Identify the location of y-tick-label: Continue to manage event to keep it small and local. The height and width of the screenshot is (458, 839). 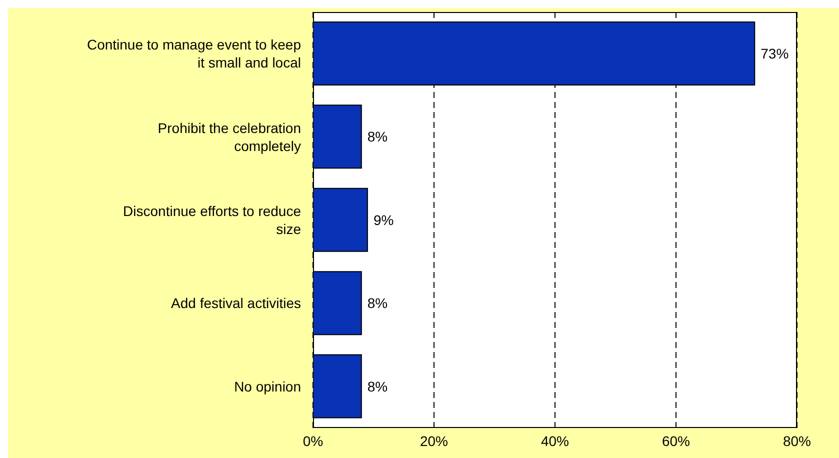
(194, 53).